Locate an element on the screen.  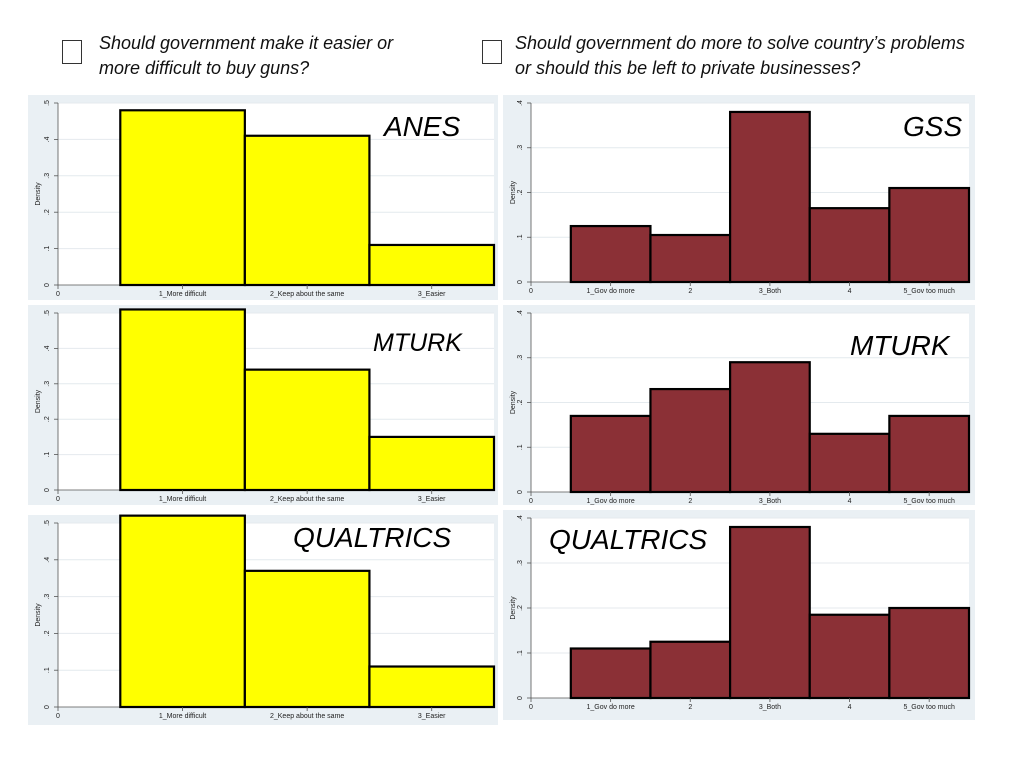
chart-title-mturk-government: MTURK is located at coordinates (900, 345).